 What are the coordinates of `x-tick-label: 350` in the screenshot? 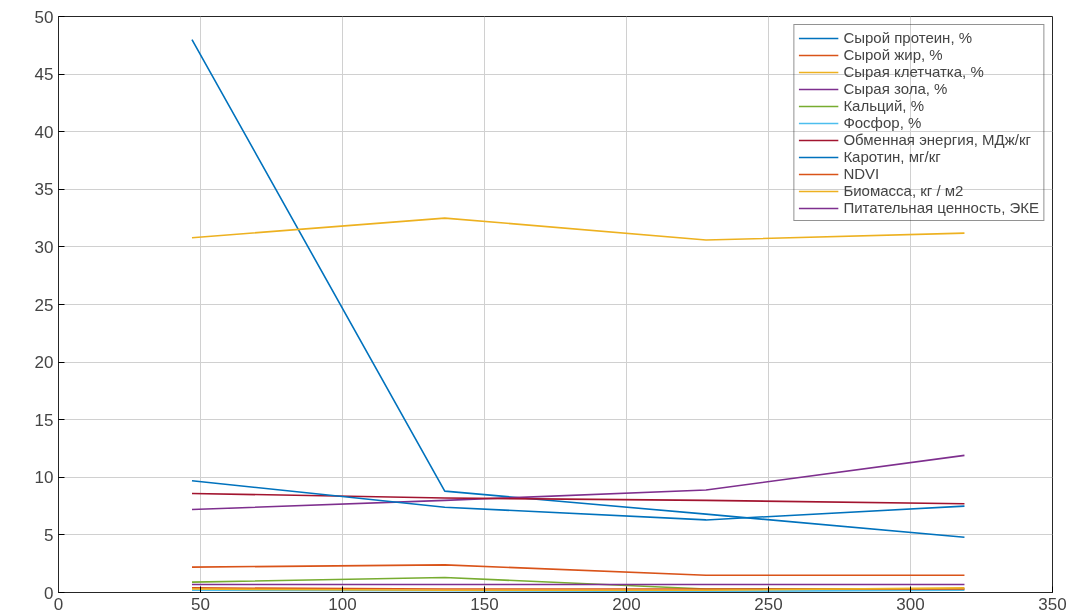 It's located at (1052, 604).